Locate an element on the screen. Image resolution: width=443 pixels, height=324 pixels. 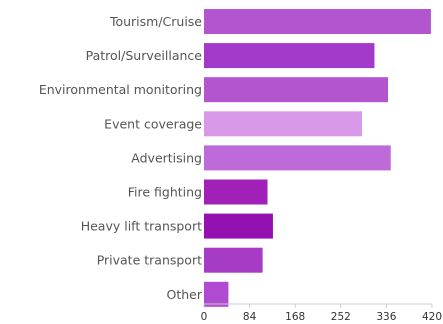
x-tick-label: 336 is located at coordinates (386, 317).